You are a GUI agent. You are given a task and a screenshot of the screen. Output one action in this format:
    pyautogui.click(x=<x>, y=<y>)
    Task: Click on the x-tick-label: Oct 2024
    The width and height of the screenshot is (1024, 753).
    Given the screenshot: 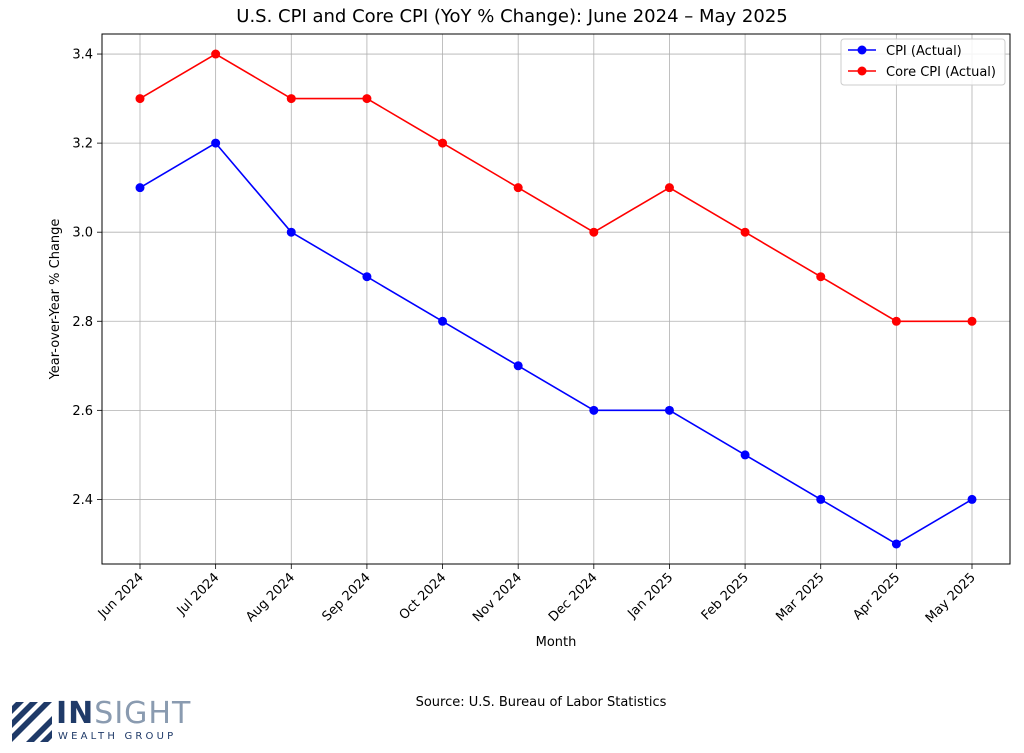 What is the action you would take?
    pyautogui.click(x=423, y=596)
    